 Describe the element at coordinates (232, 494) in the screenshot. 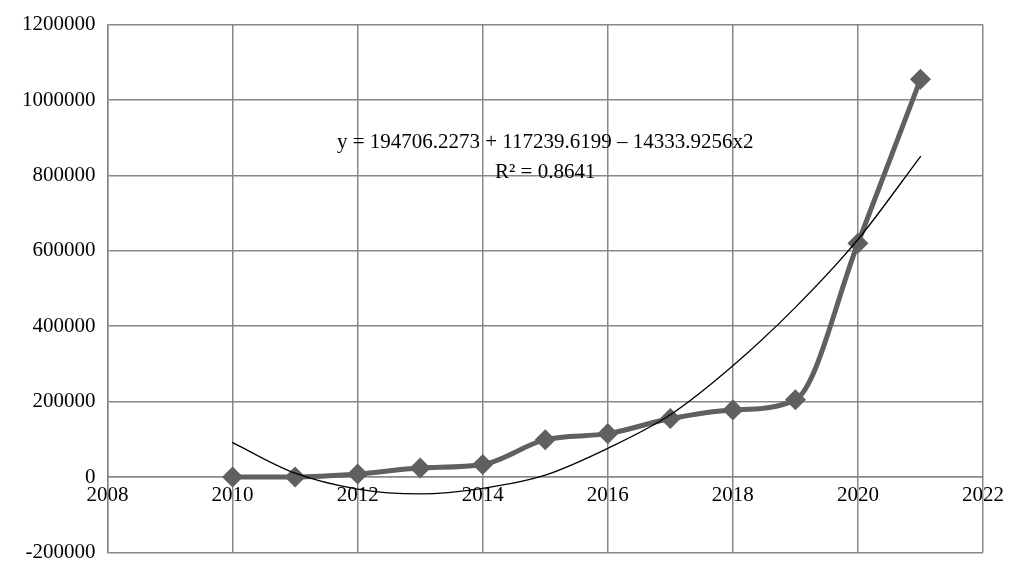

I see `x-tick-label: 2010` at that location.